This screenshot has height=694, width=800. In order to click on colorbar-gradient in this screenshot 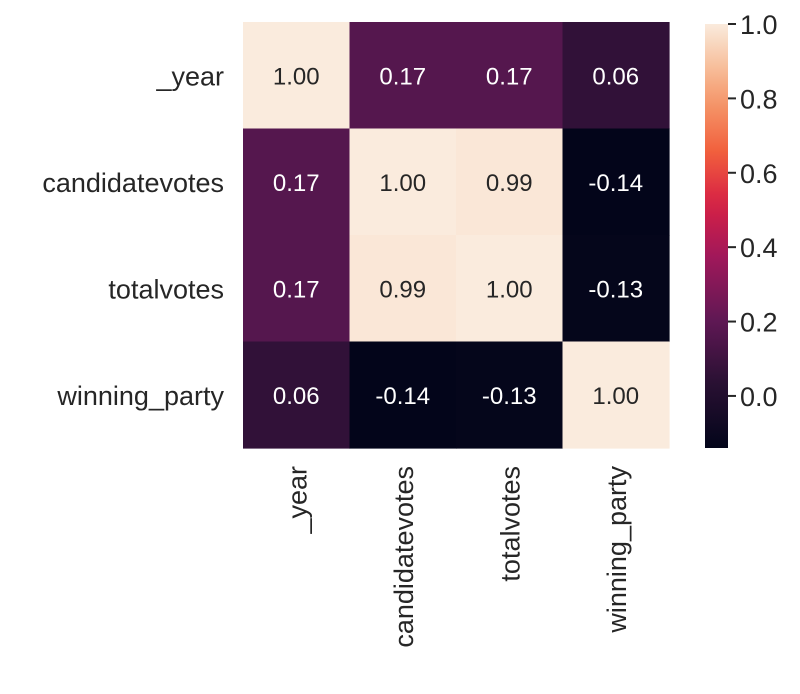, I will do `click(716, 236)`.